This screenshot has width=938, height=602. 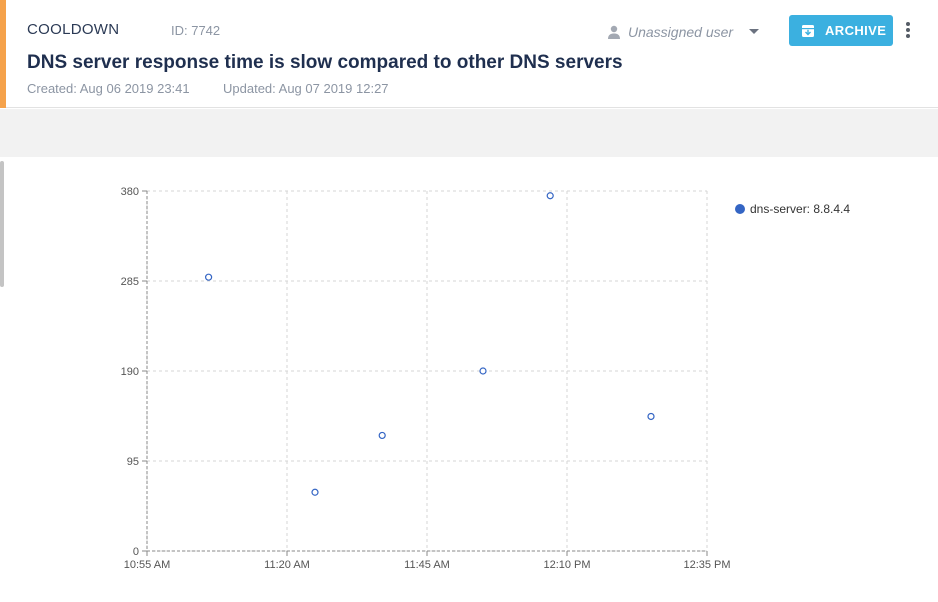 I want to click on x-tick-label: 11:45 AM, so click(x=427, y=565).